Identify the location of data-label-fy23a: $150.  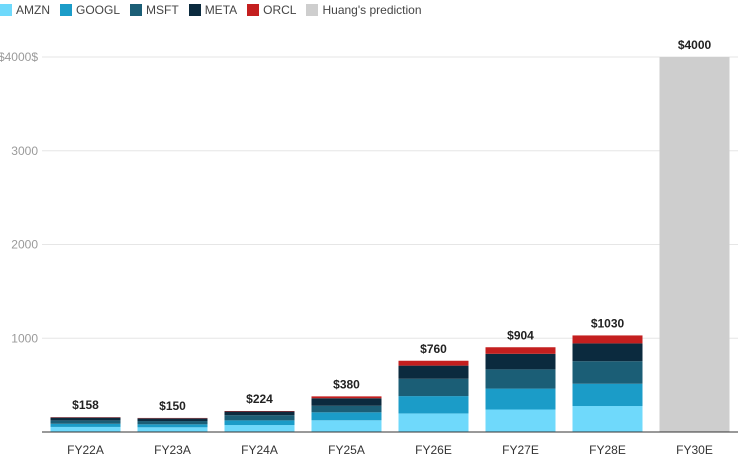
(172, 406).